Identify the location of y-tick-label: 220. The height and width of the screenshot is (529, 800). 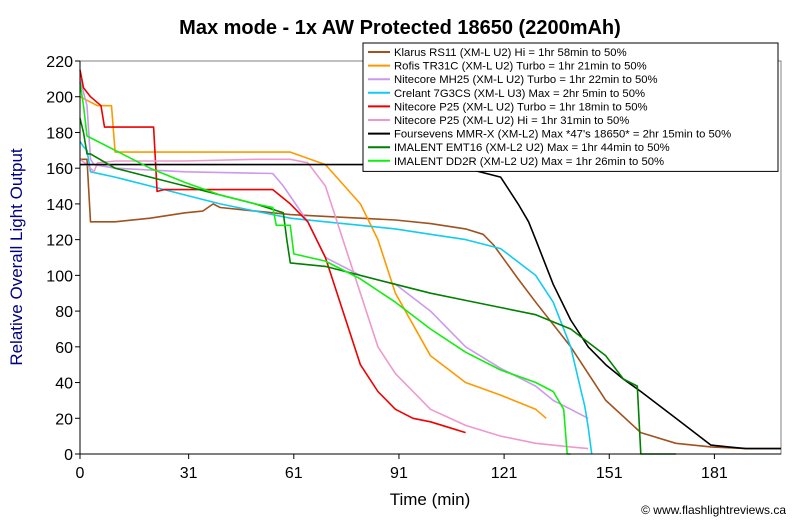
(59, 62).